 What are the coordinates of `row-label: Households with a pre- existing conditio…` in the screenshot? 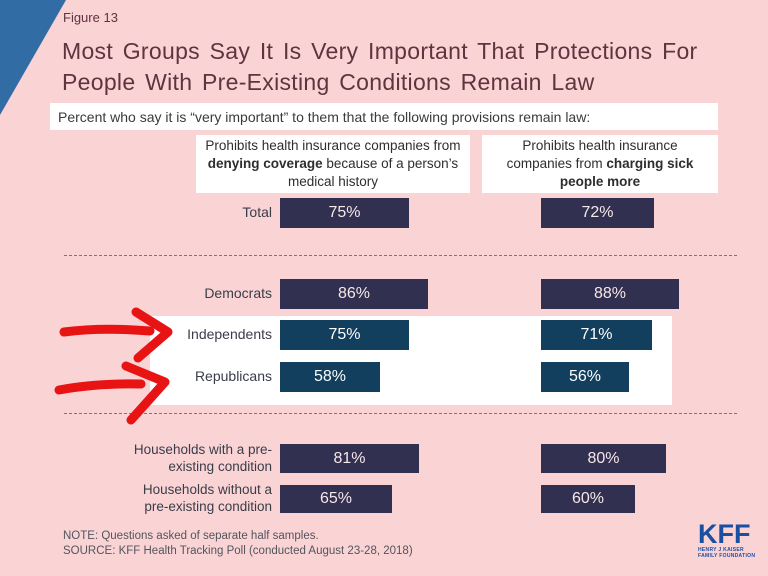 It's located at (202, 457).